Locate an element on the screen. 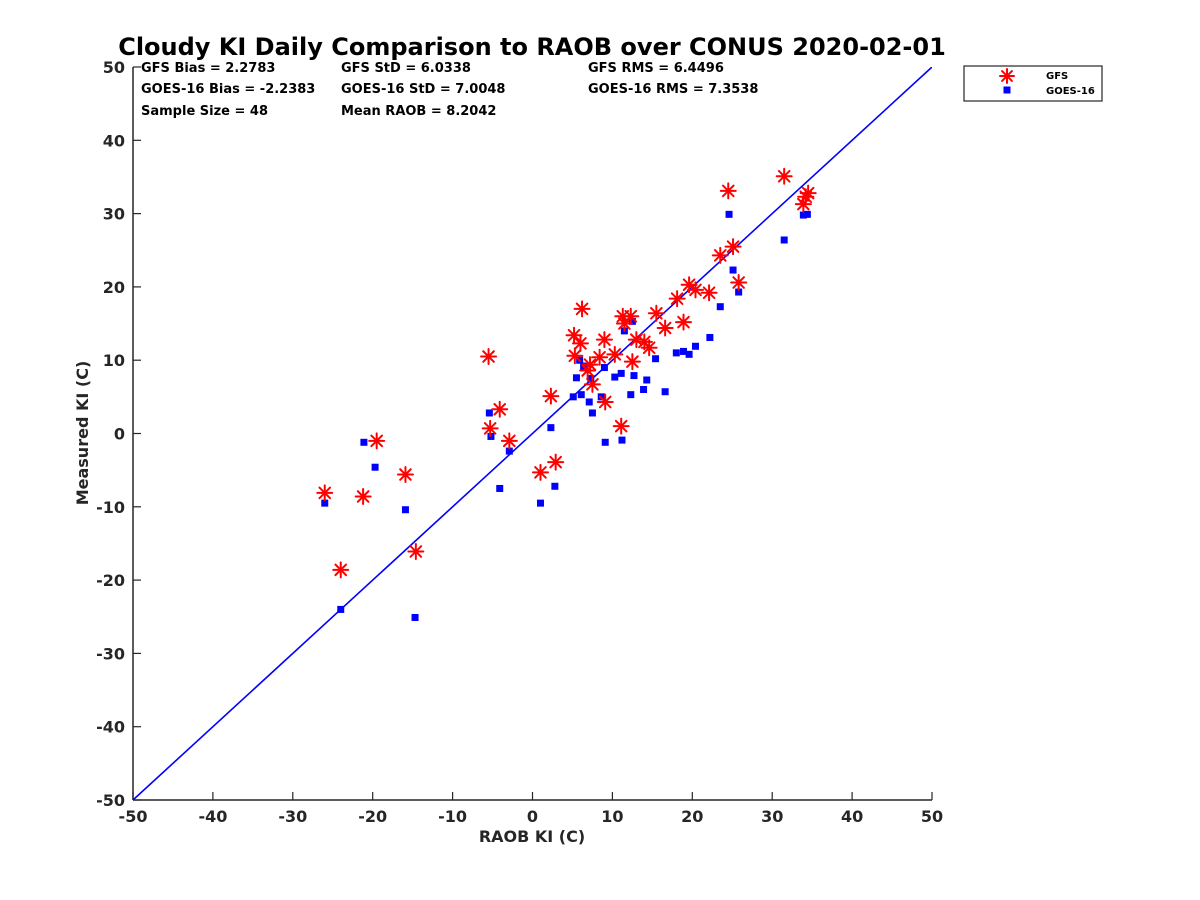 The width and height of the screenshot is (1200, 900). y-tick-label: 10 is located at coordinates (114, 360).